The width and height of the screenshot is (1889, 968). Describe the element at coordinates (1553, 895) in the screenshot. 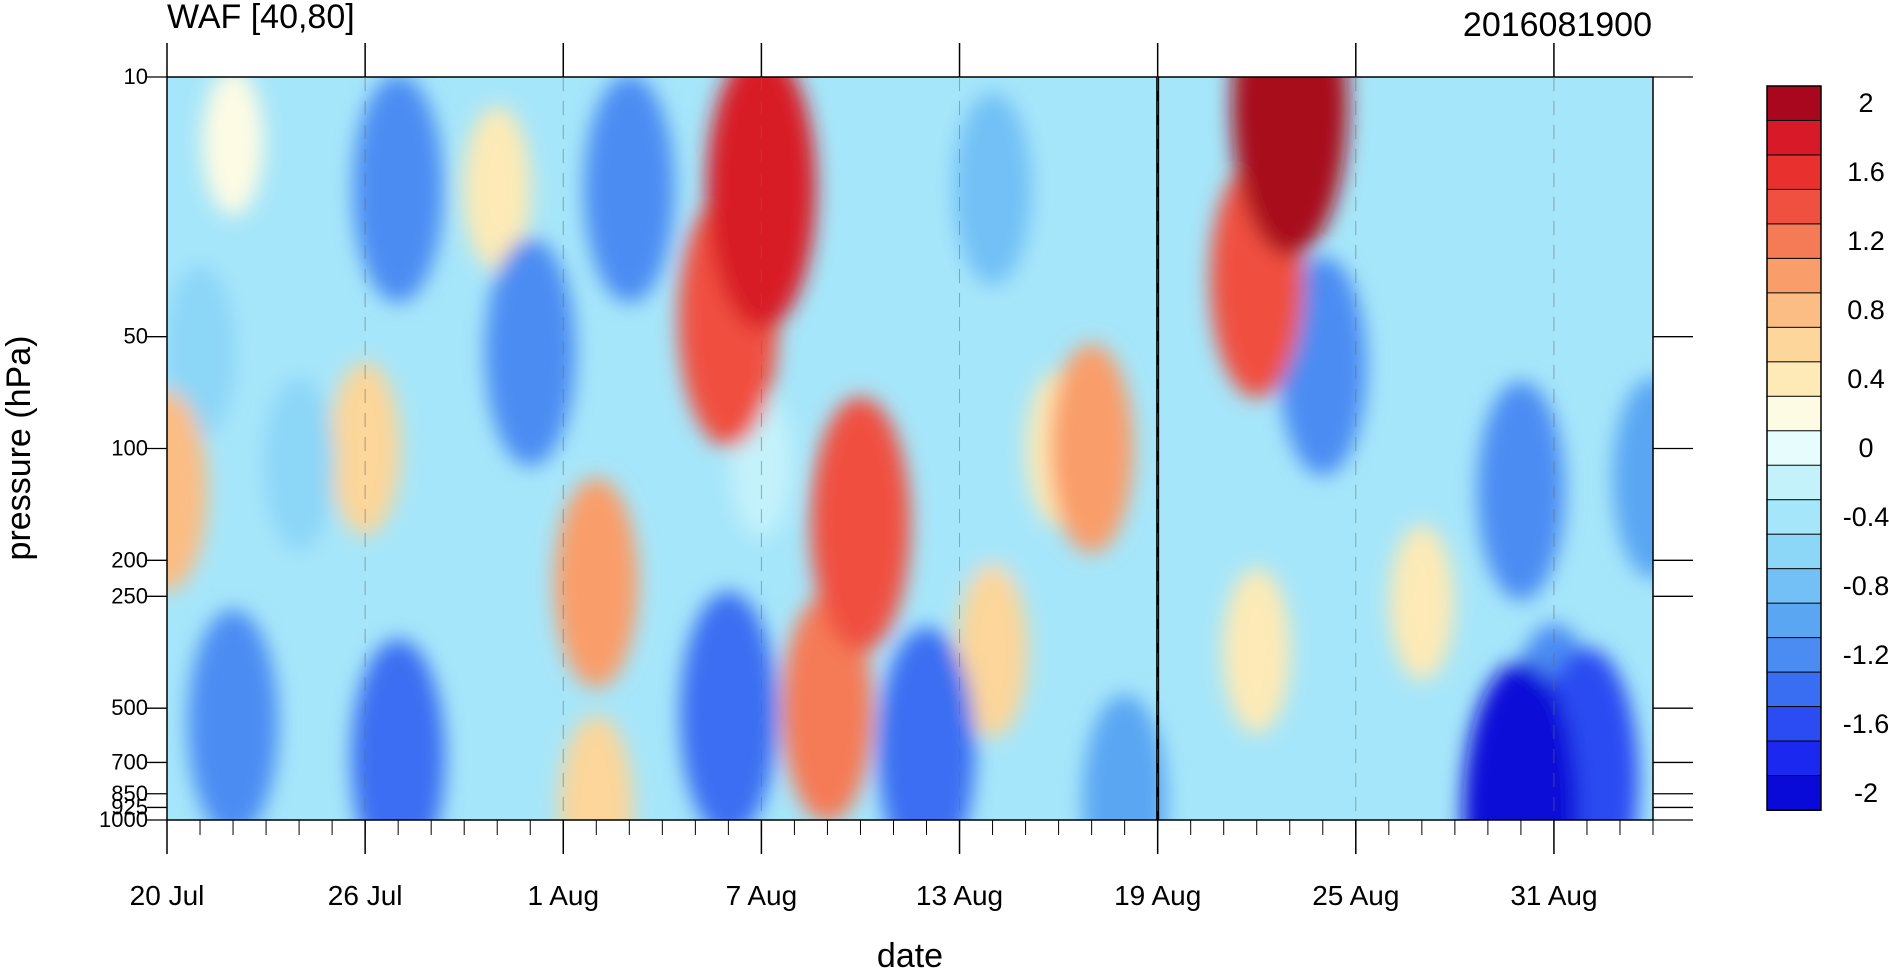

I see `x-tick-label: 31 Aug` at that location.